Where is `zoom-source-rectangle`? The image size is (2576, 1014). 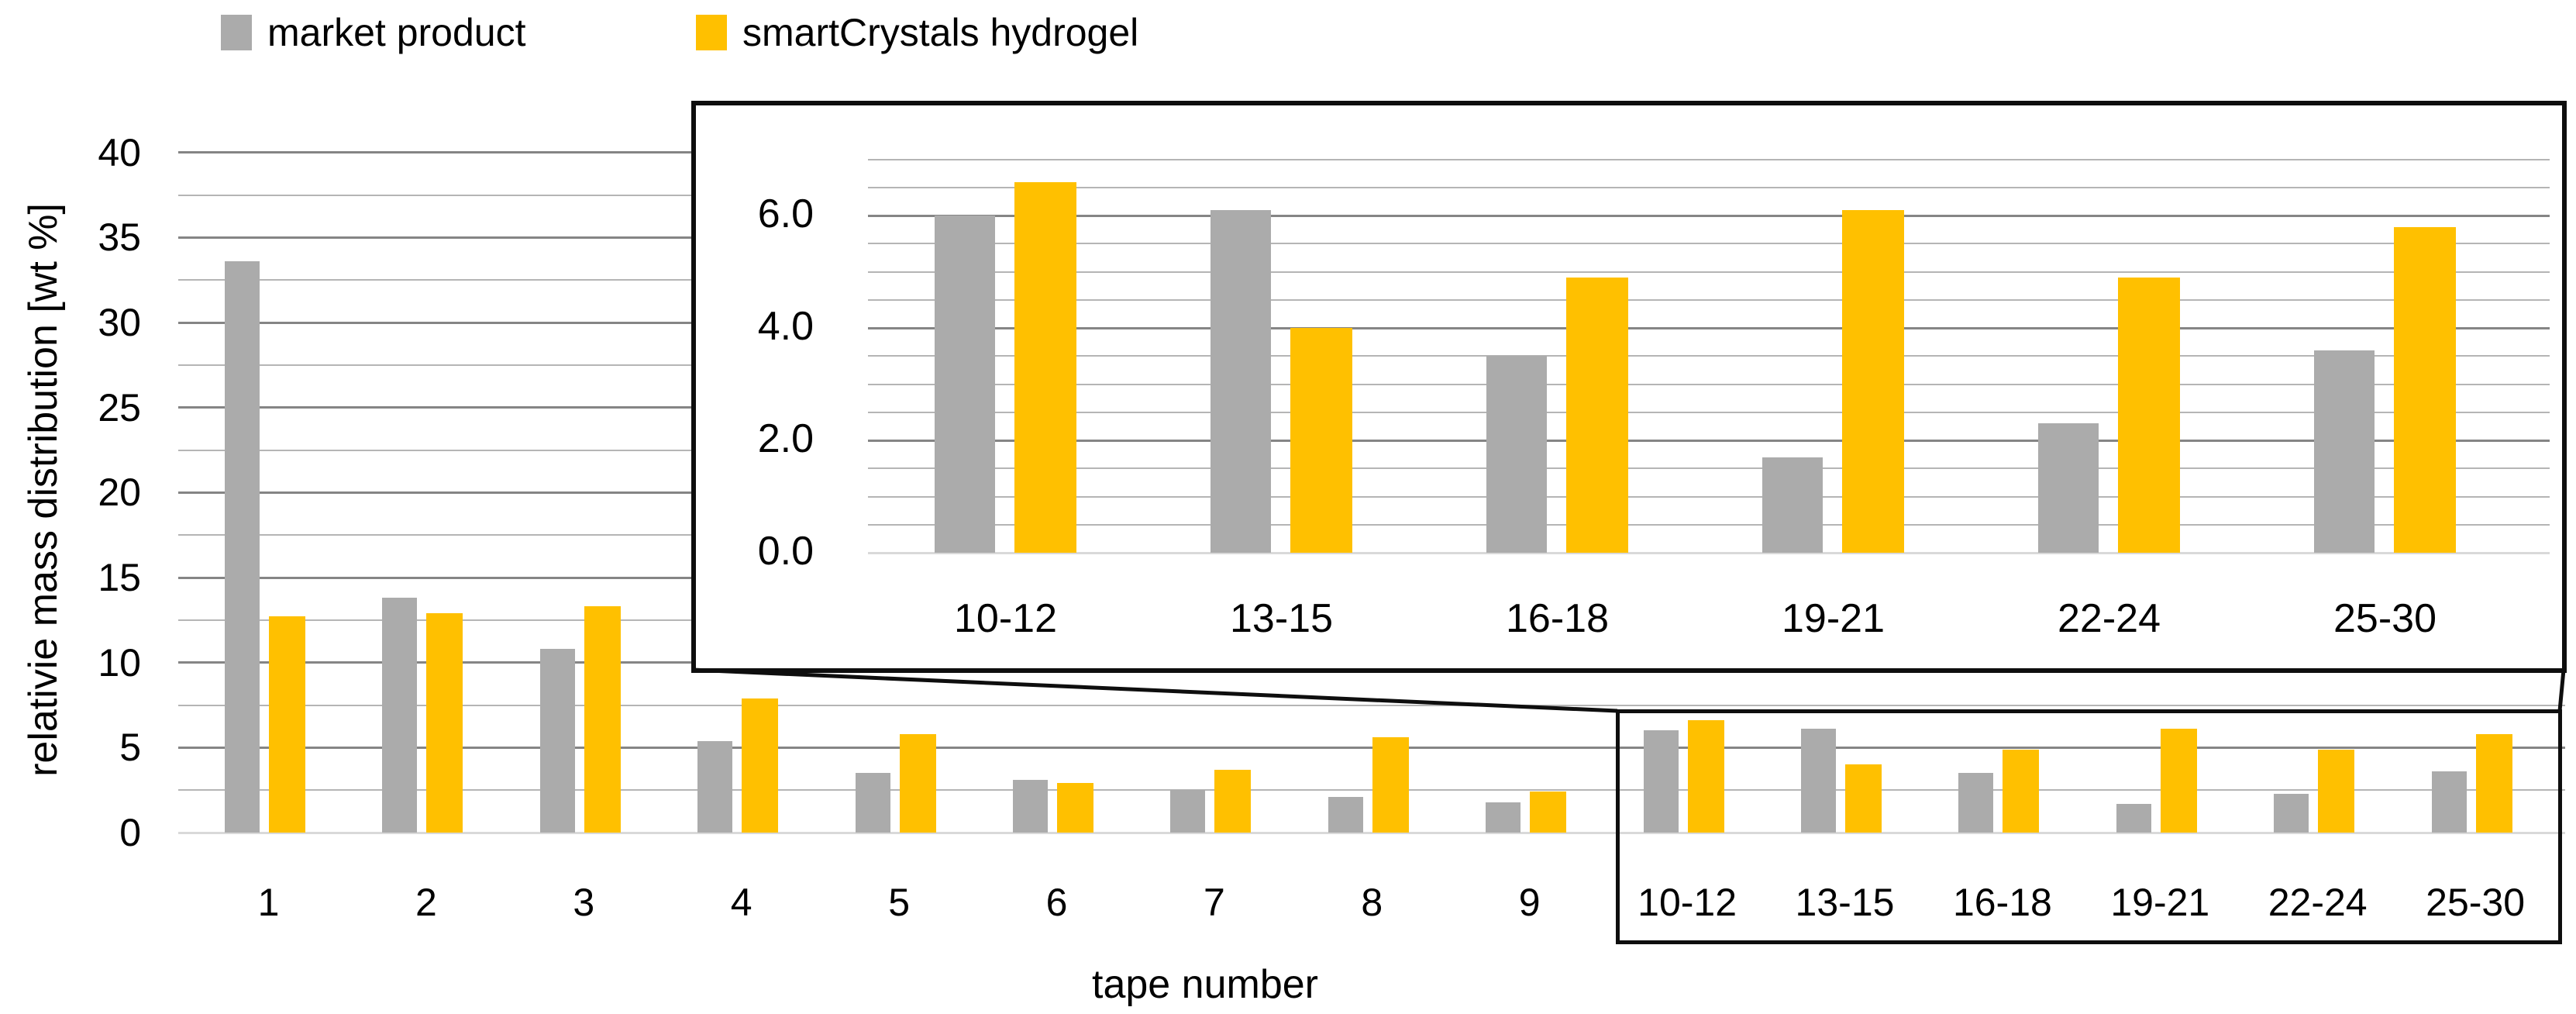
zoom-source-rectangle is located at coordinates (2089, 826).